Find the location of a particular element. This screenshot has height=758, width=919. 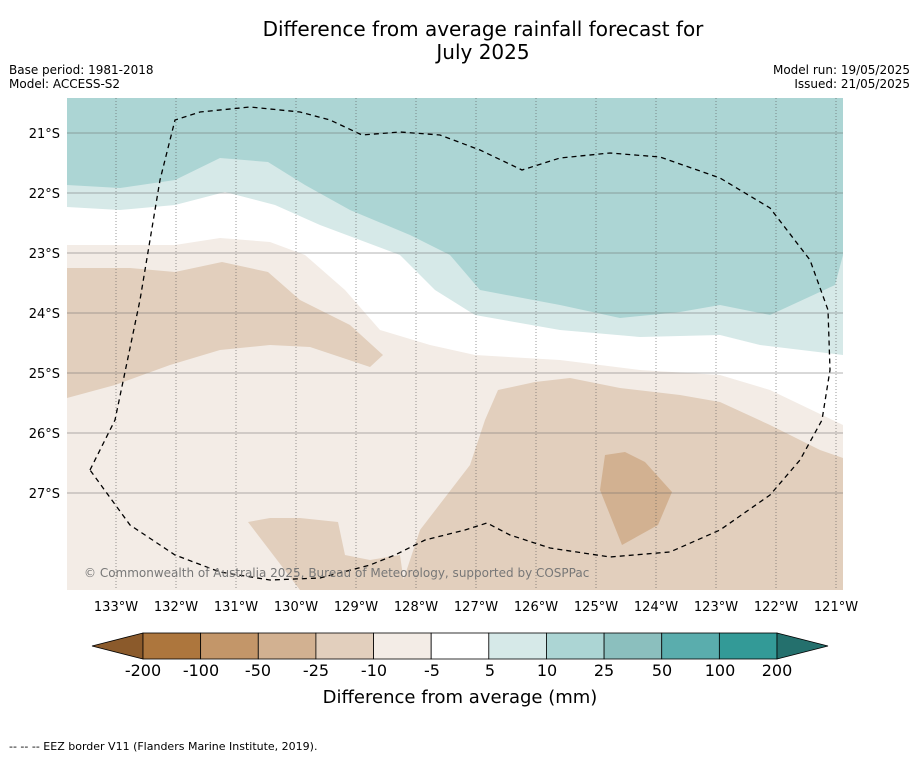

model-run-text: Model run: 19/05/2025 is located at coordinates (841, 70).